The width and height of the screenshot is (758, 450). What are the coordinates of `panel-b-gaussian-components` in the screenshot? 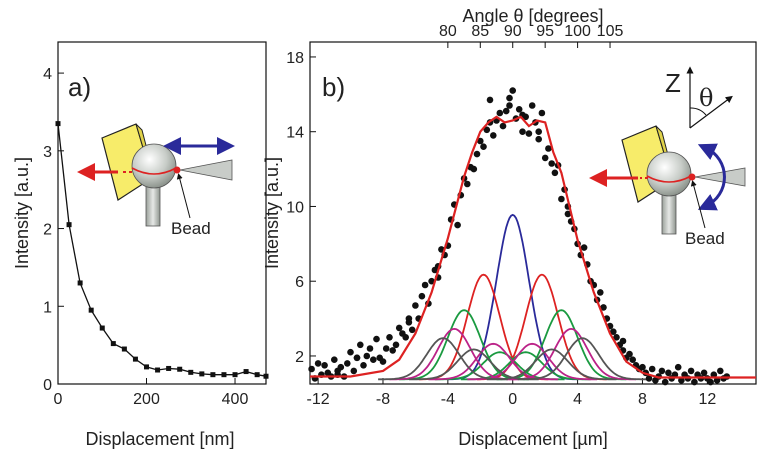 It's located at (513, 297).